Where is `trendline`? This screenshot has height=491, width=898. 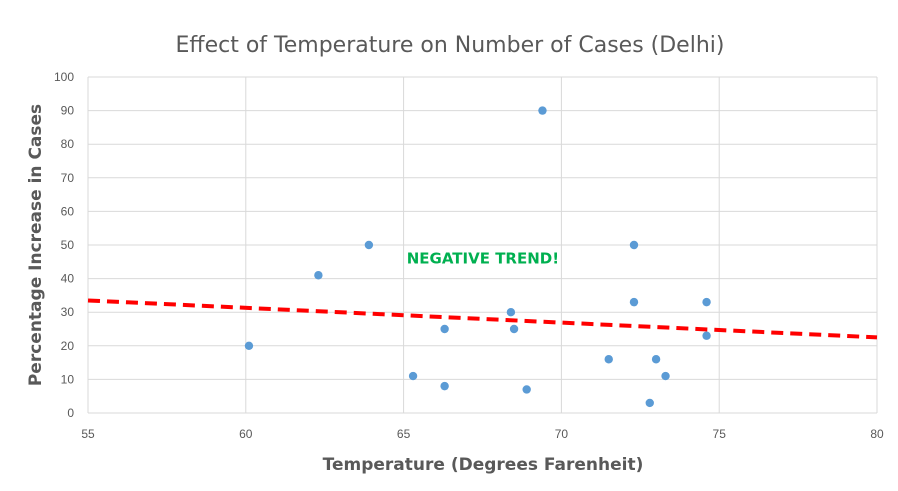
trendline is located at coordinates (482, 319).